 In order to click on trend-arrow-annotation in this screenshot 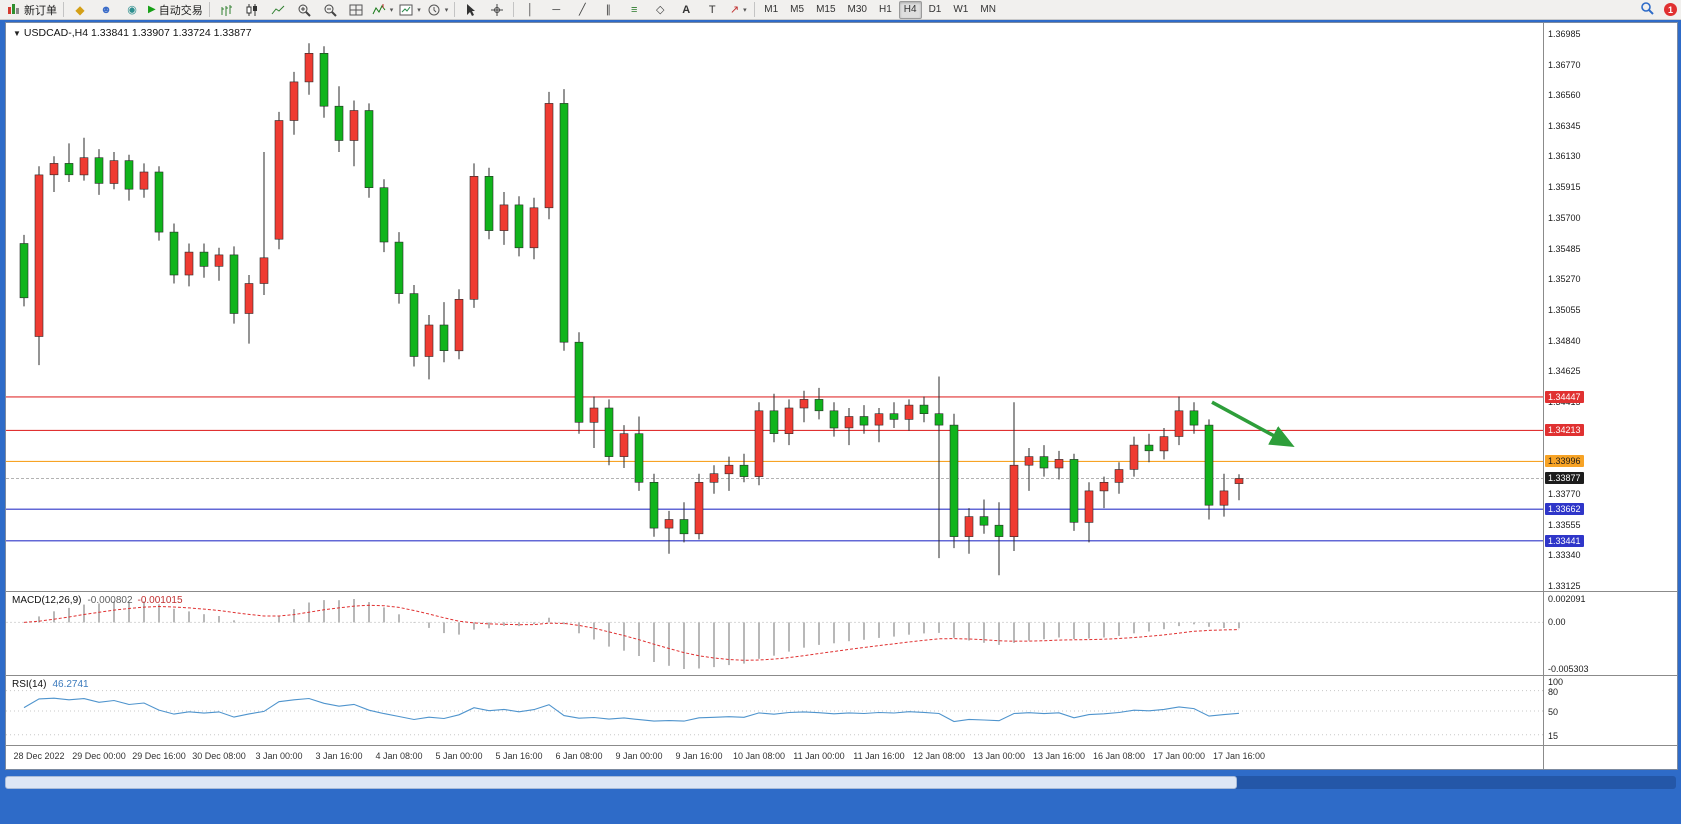, I will do `click(1253, 424)`.